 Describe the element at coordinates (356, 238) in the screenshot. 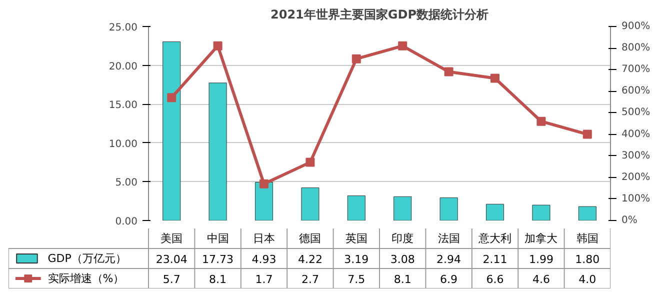

I see `x-tick-label: 英国` at that location.